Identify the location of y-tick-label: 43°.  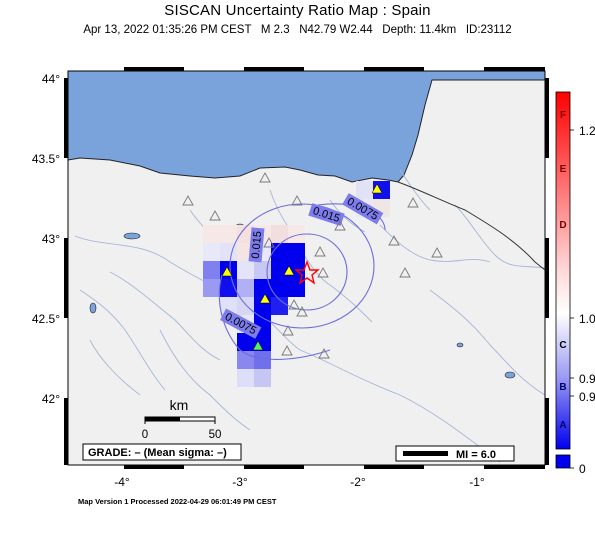
(51, 239).